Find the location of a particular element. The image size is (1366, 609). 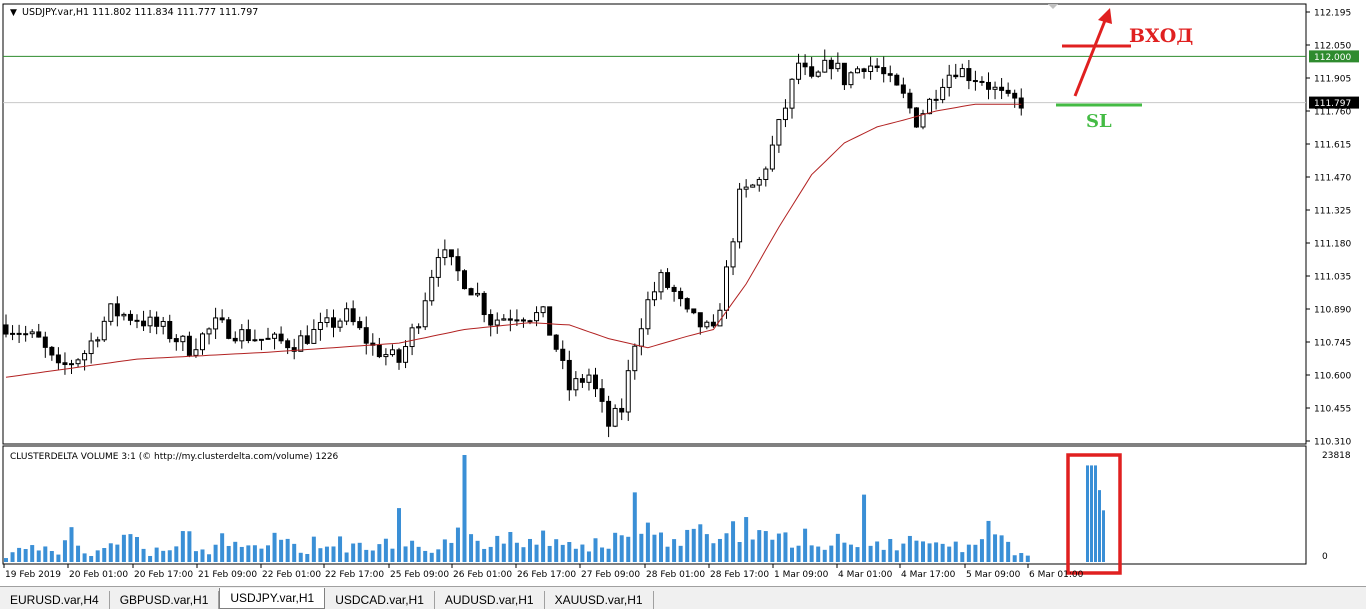

highlight-box is located at coordinates (1094, 514).